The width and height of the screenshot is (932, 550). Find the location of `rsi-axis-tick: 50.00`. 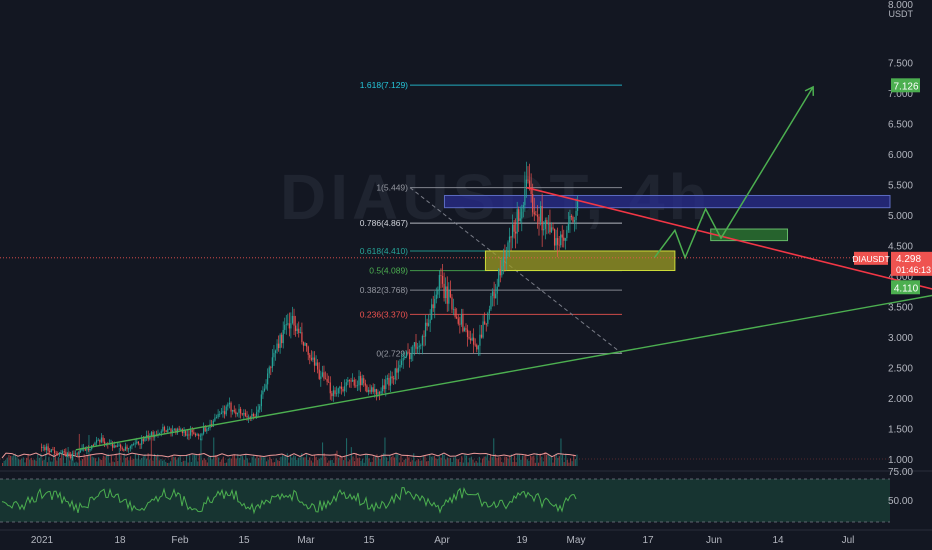

rsi-axis-tick: 50.00 is located at coordinates (900, 501).